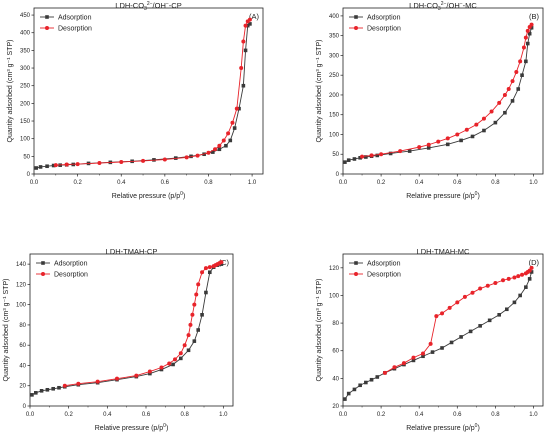 Image resolution: width=550 pixels, height=443 pixels. What do you see at coordinates (343, 183) in the screenshot?
I see `x-tick-label: 0.0` at bounding box center [343, 183].